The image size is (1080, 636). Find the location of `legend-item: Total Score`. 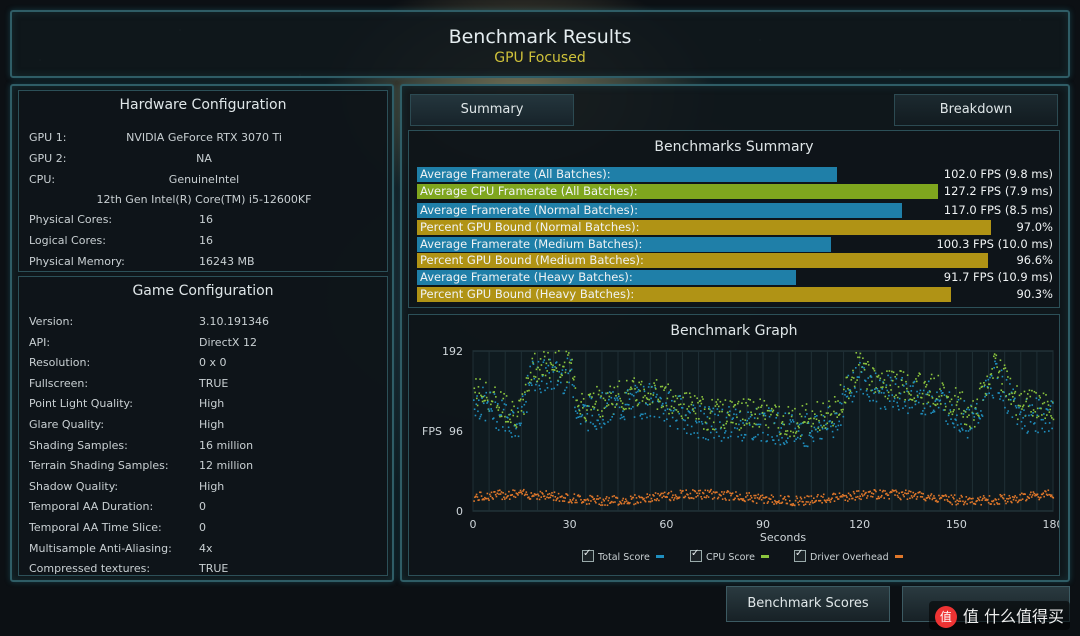

legend-item: Total Score is located at coordinates (623, 555).